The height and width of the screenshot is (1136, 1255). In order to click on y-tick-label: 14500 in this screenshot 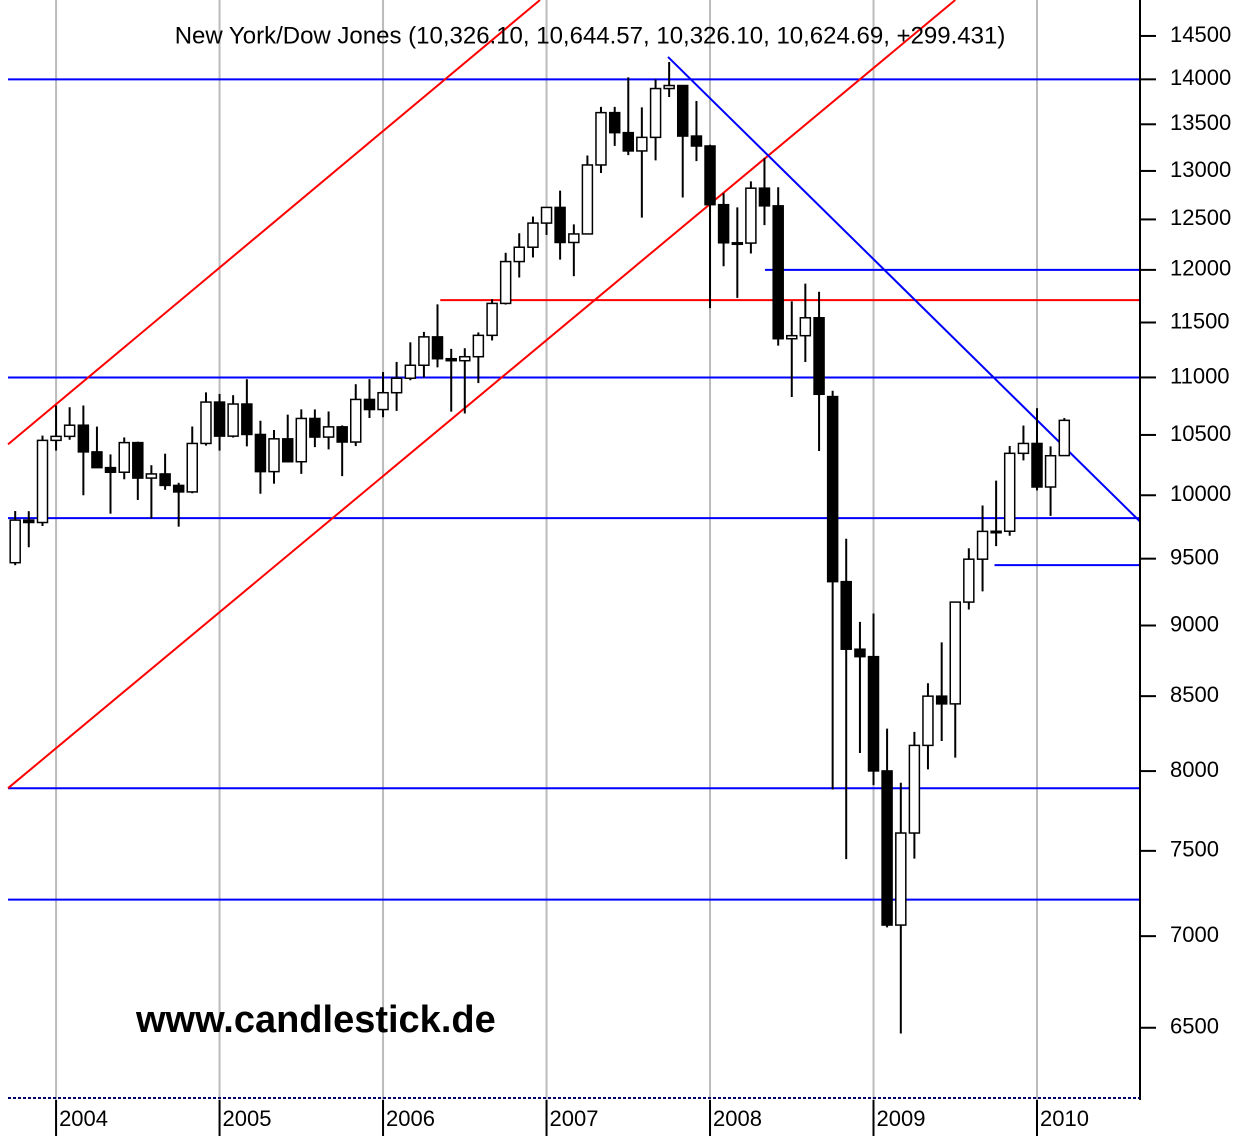, I will do `click(1200, 34)`.